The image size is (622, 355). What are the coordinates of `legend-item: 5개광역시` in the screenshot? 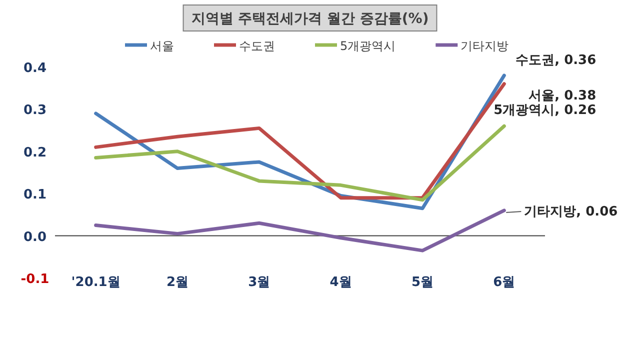 It's located at (355, 46).